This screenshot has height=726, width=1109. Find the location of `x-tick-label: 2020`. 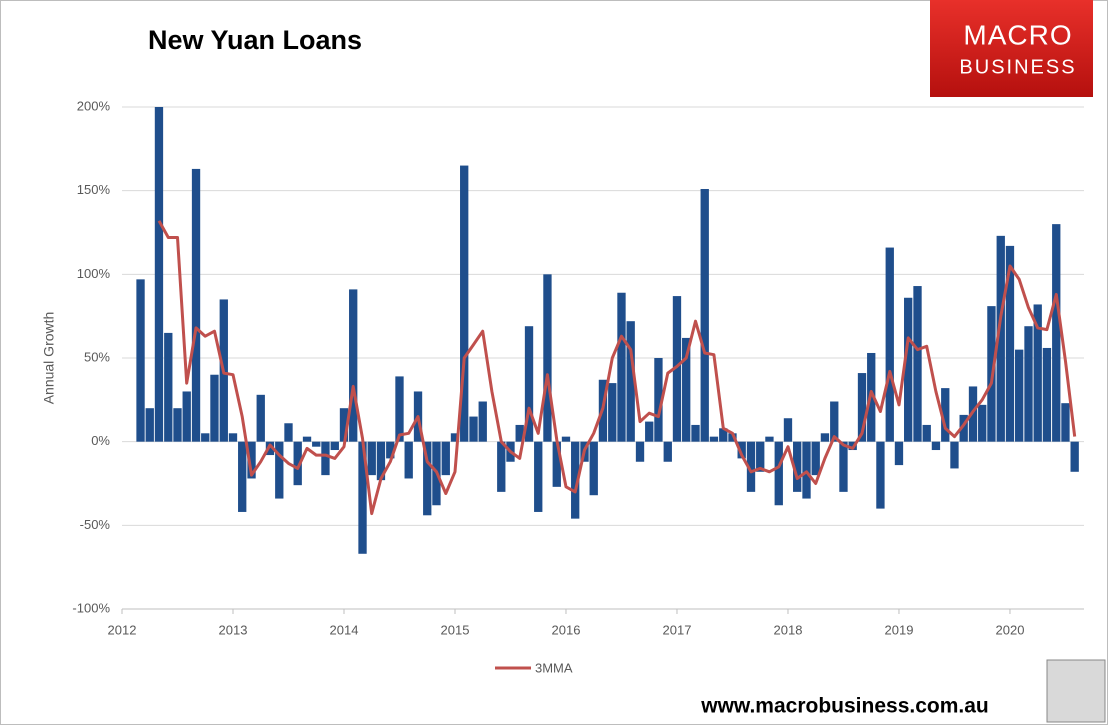

x-tick-label: 2020 is located at coordinates (1010, 629).